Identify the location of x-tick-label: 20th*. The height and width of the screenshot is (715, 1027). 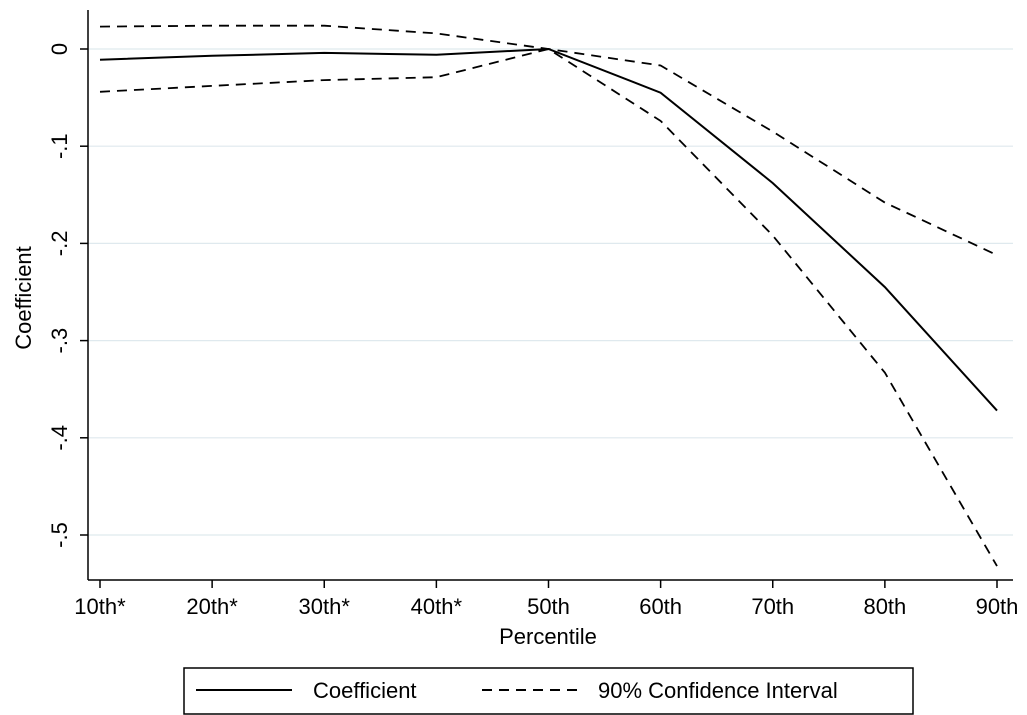
(212, 606).